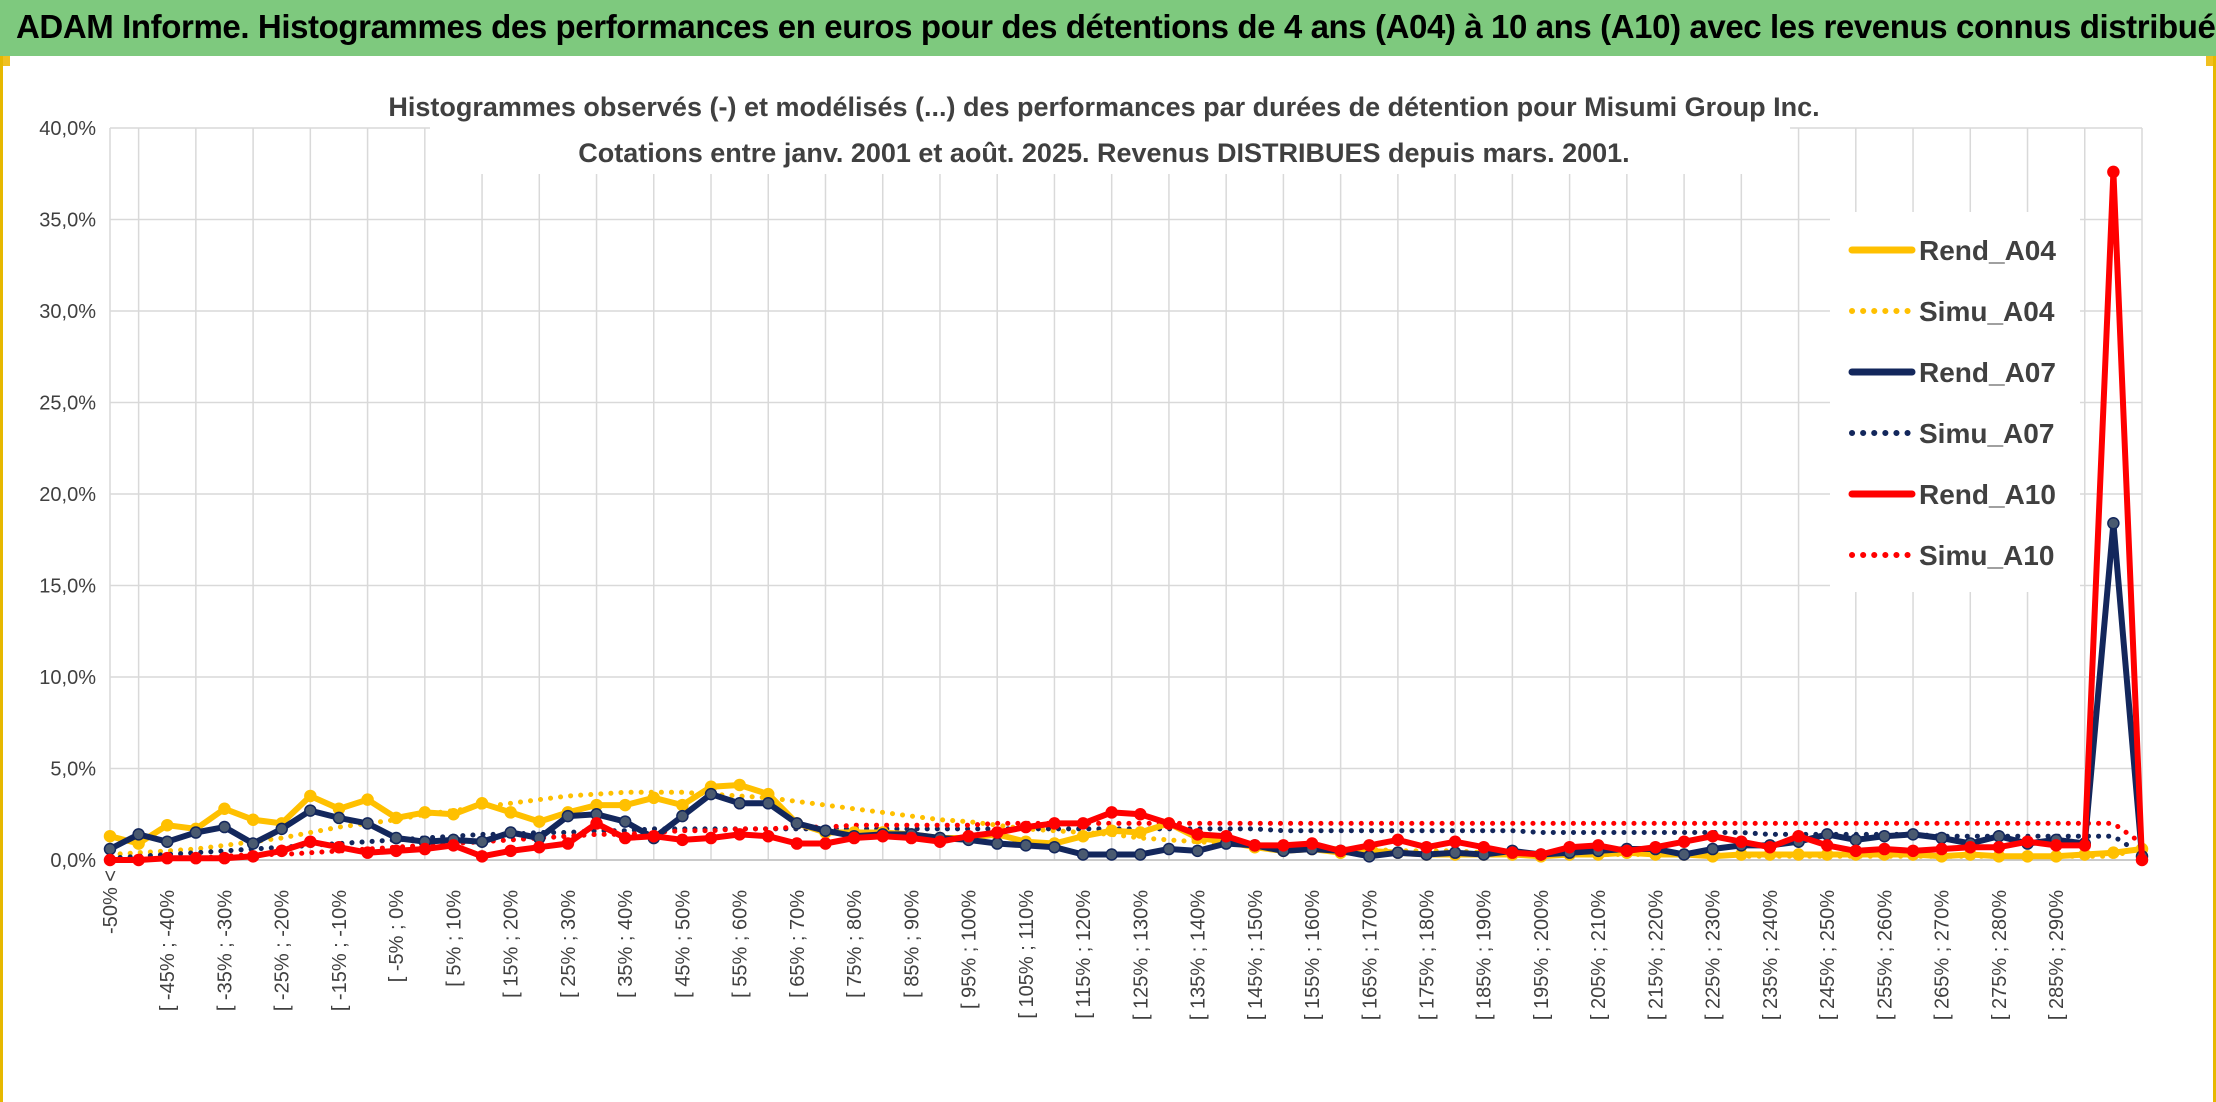 This screenshot has width=2216, height=1102. Describe the element at coordinates (67, 221) in the screenshot. I see `y-tick-label: 35,0%` at that location.